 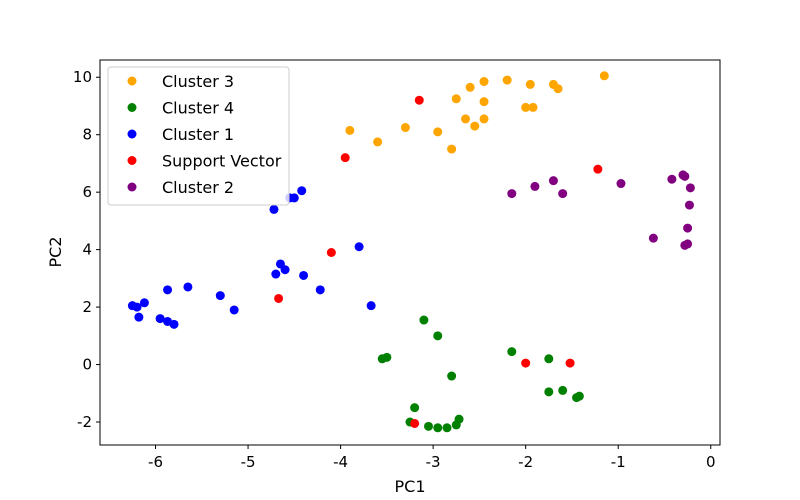 What do you see at coordinates (86, 249) in the screenshot?
I see `y-axis: -2 0 2 4 6 8 10` at bounding box center [86, 249].